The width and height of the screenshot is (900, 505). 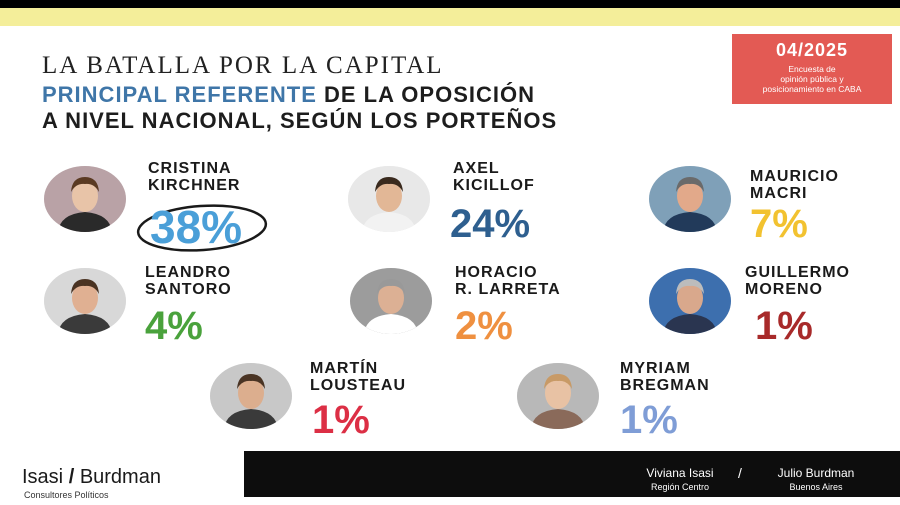 What do you see at coordinates (174, 326) in the screenshot?
I see `candidate-percentage: 4%` at bounding box center [174, 326].